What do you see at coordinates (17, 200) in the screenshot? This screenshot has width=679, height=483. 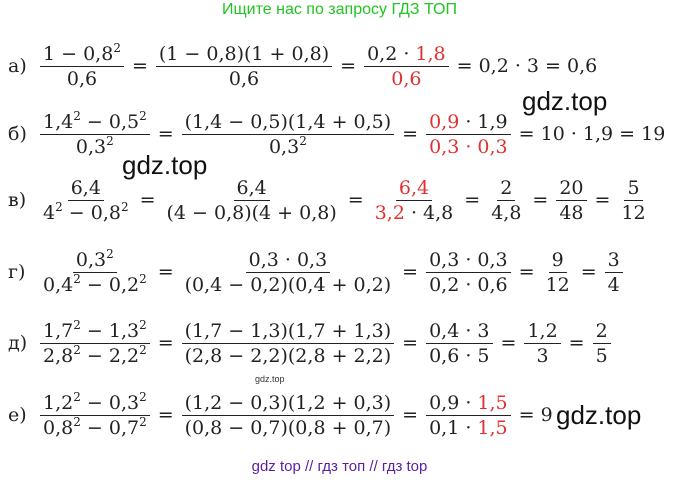 I see `row-label: в)` at bounding box center [17, 200].